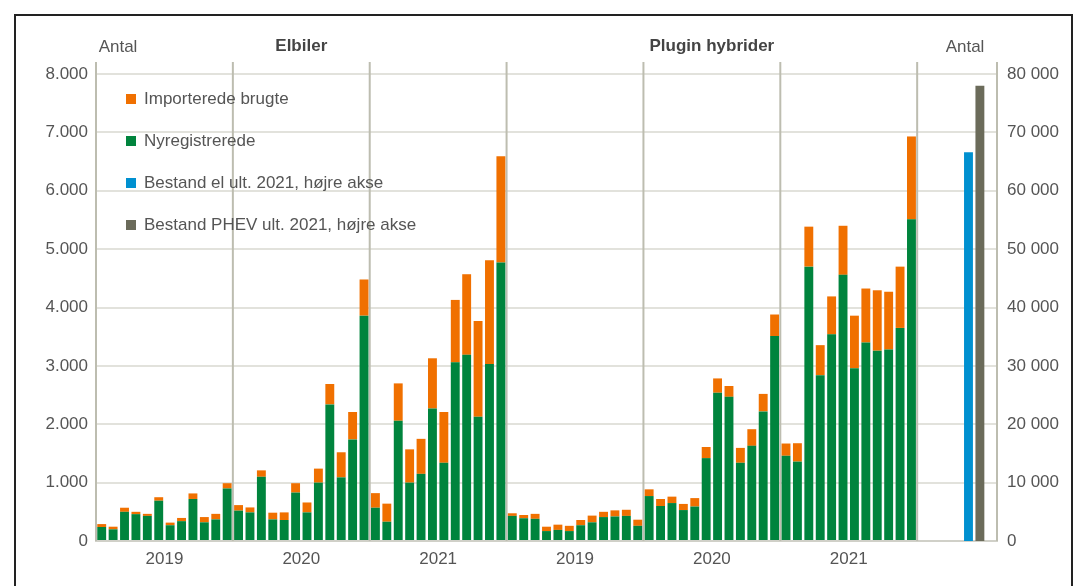  What do you see at coordinates (1033, 365) in the screenshot?
I see `y2-tick-label: 30 000` at bounding box center [1033, 365].